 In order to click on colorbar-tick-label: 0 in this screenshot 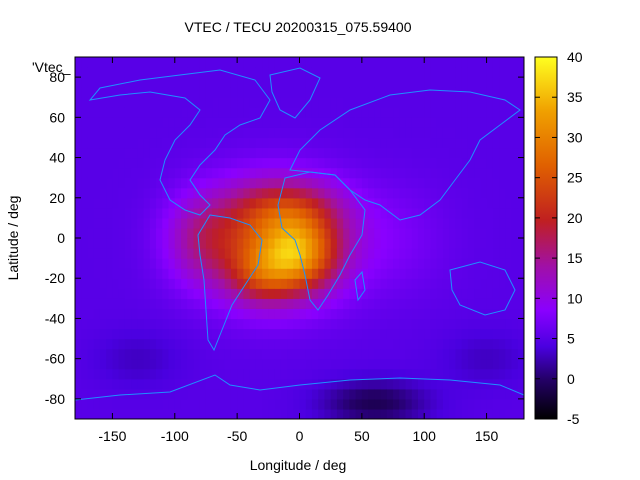, I will do `click(571, 379)`.